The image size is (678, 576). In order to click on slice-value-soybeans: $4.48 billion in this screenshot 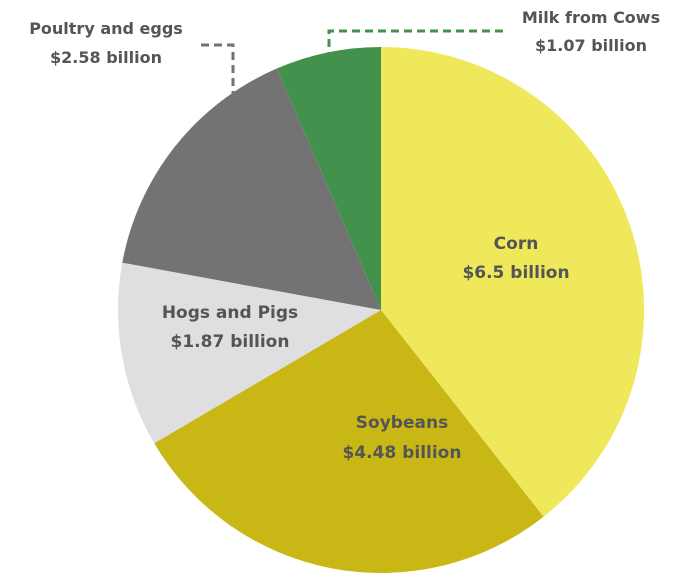, I will do `click(402, 453)`.